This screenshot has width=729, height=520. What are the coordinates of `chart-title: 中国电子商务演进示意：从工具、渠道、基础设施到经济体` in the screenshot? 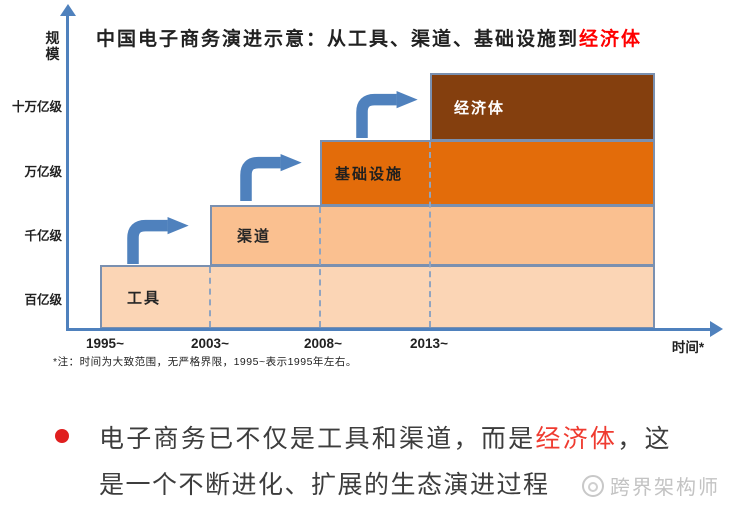 It's located at (369, 37).